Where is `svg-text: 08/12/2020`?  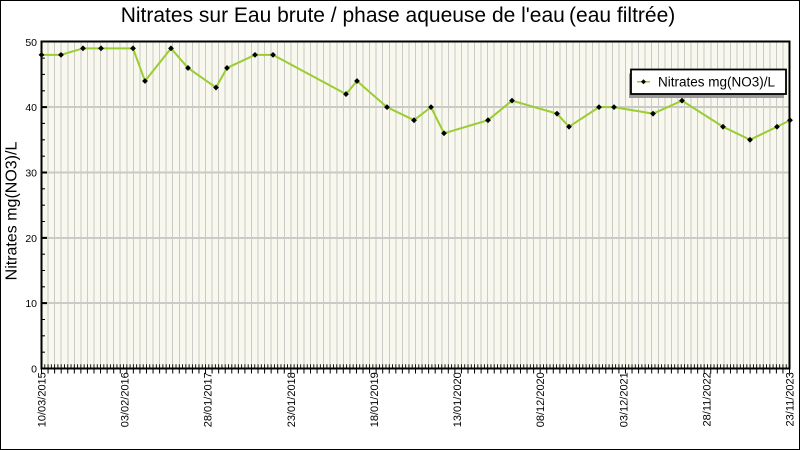
svg-text: 08/12/2020 is located at coordinates (541, 399).